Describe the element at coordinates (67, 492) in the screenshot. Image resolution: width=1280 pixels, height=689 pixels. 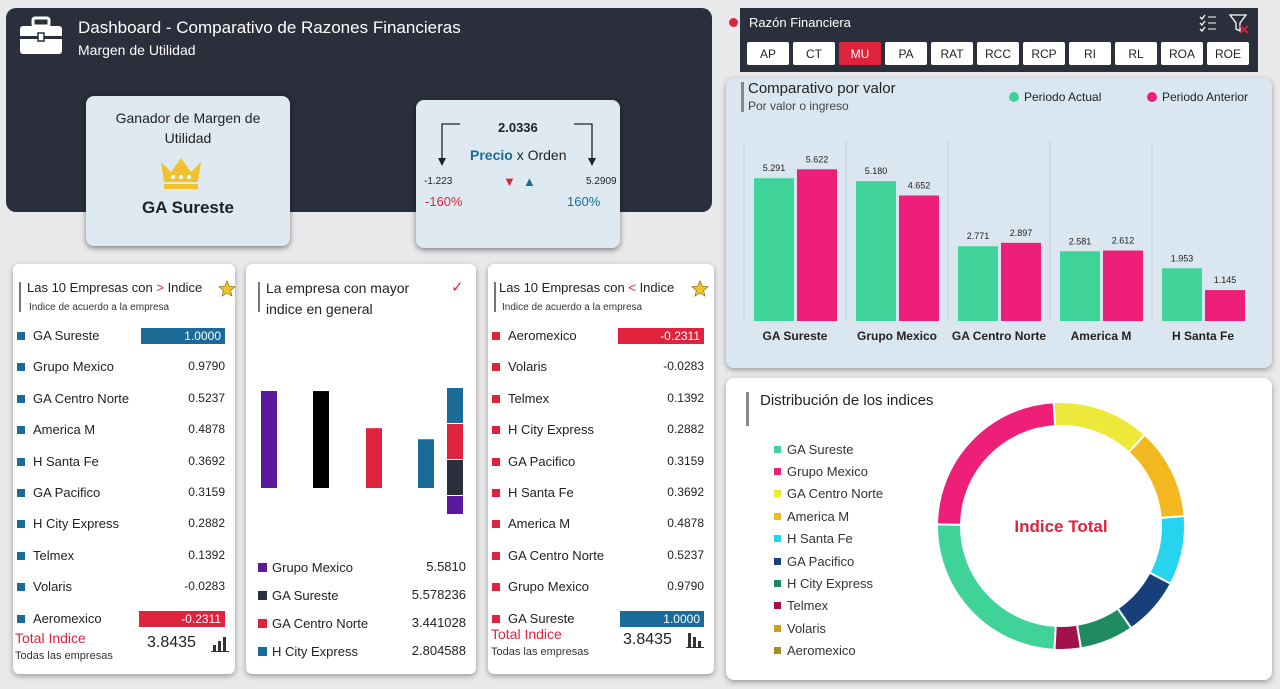
I see `company-name: GA Pacifico` at that location.